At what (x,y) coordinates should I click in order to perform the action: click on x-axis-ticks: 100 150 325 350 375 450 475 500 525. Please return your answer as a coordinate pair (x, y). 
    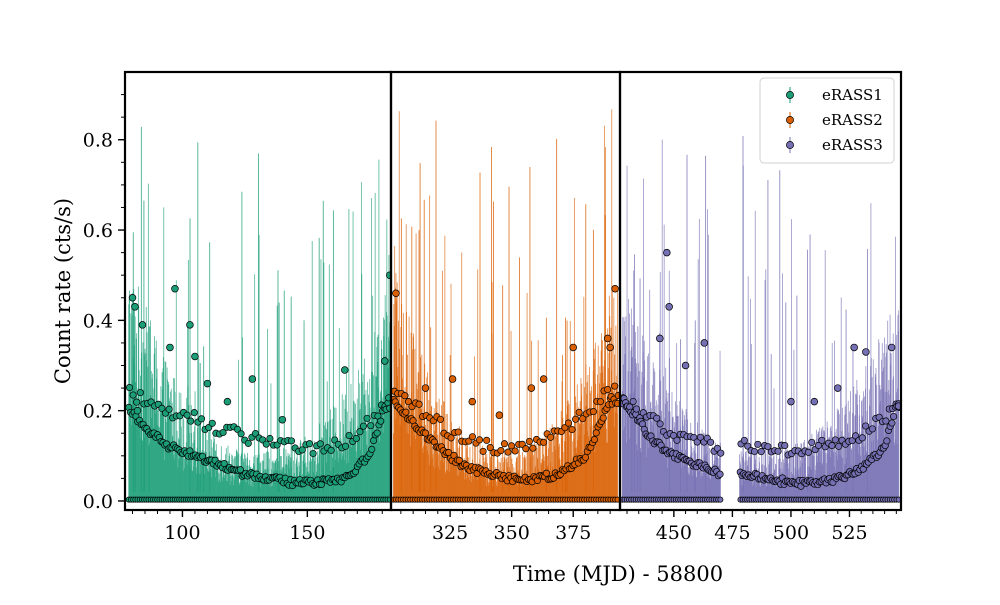
    Looking at the image, I should click on (514, 527).